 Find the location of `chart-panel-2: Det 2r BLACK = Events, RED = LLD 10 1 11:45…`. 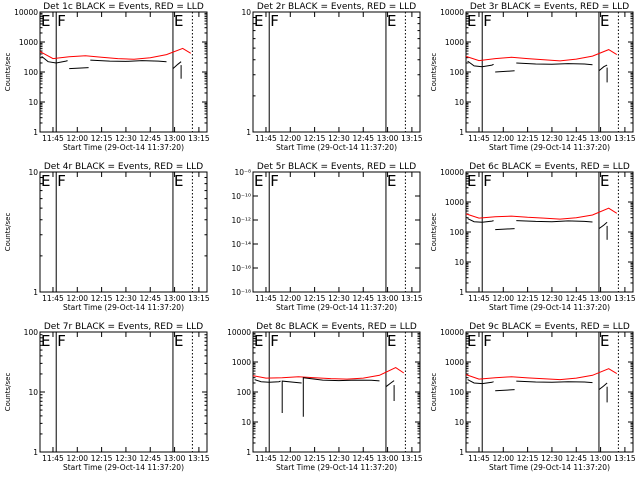

chart-panel-2: Det 2r BLACK = Events, RED = LLD 10 1 11:45… is located at coordinates (331, 77).